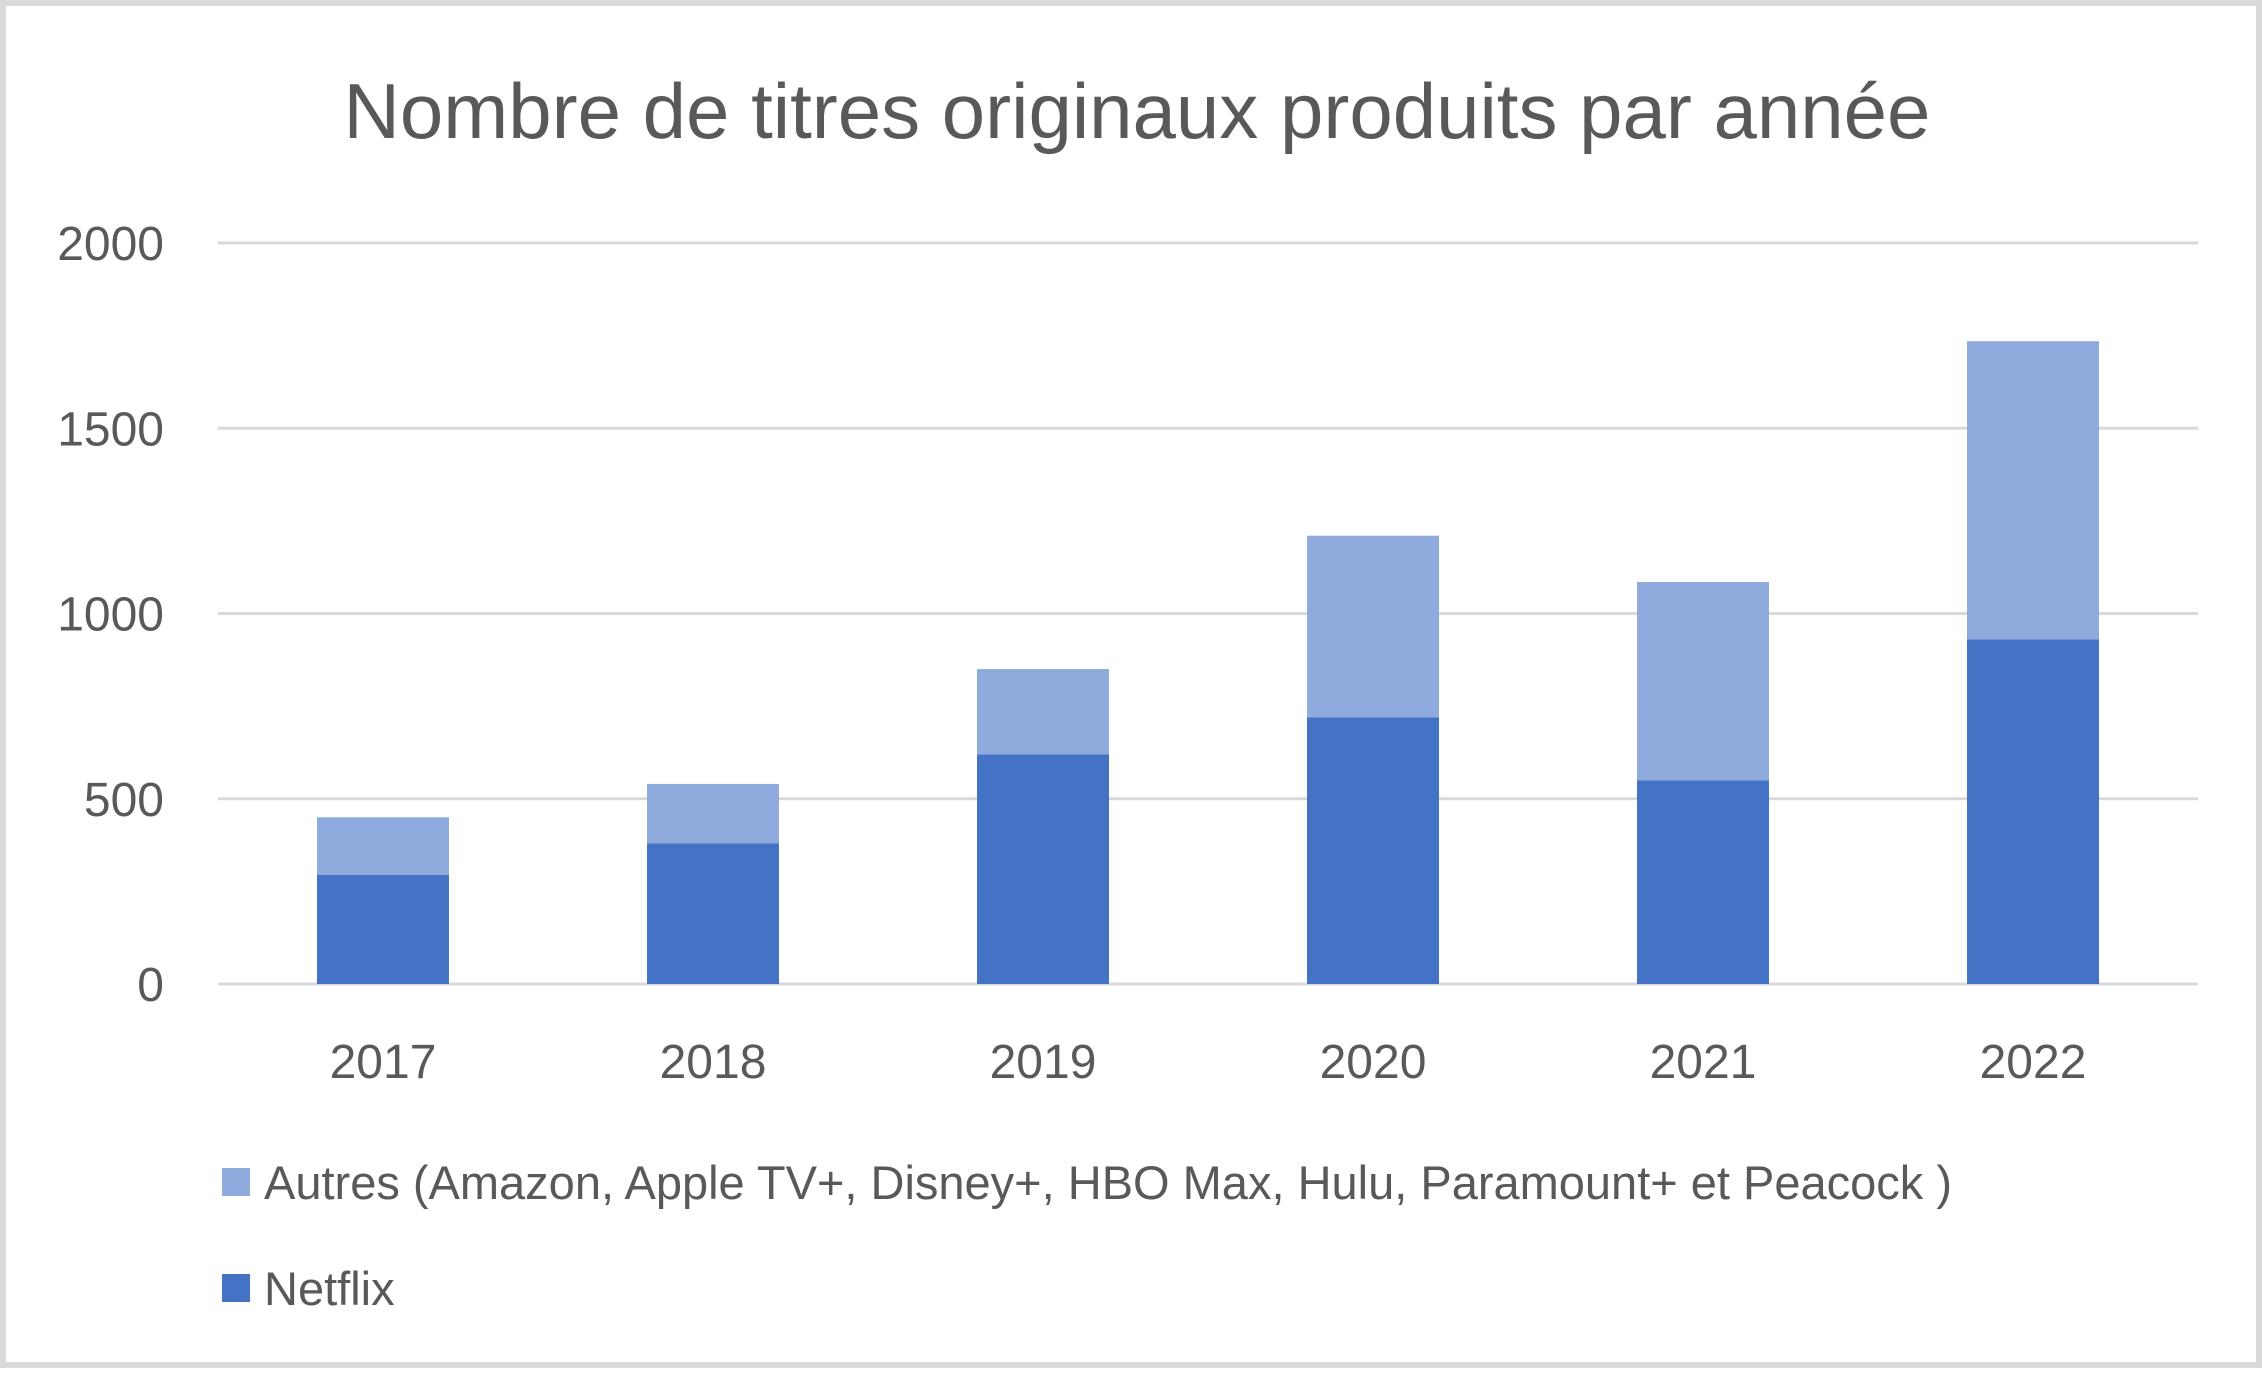 This screenshot has width=2262, height=1374. Describe the element at coordinates (1703, 681) in the screenshot. I see `bar-autres-2021` at that location.